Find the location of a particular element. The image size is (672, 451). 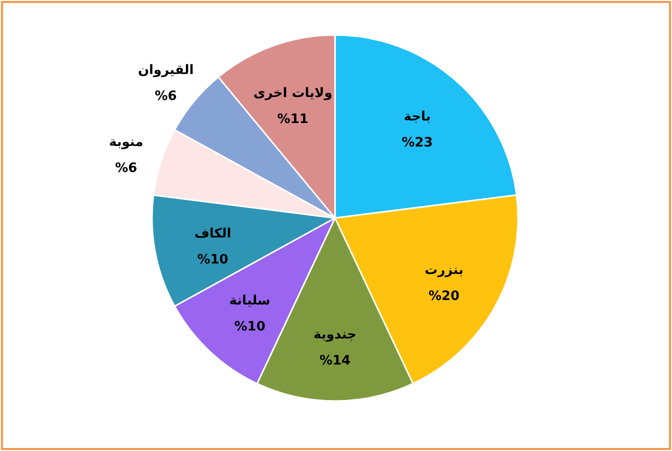

slice-label: سليانة is located at coordinates (249, 301).